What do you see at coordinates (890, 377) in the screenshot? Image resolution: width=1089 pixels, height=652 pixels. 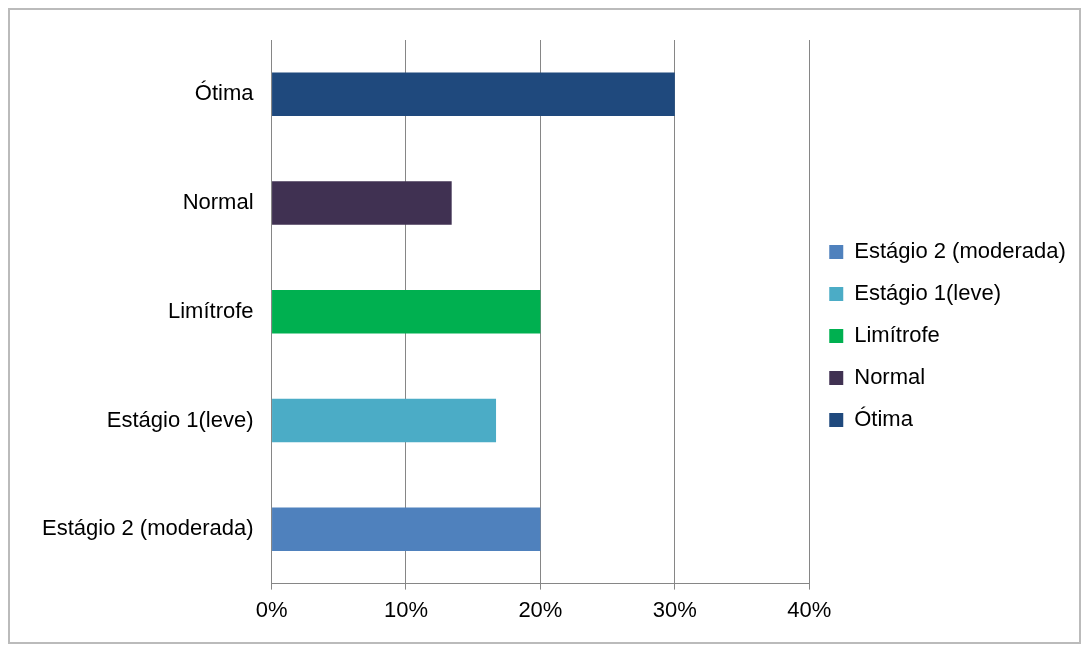 I see `legend-label: Normal` at bounding box center [890, 377].